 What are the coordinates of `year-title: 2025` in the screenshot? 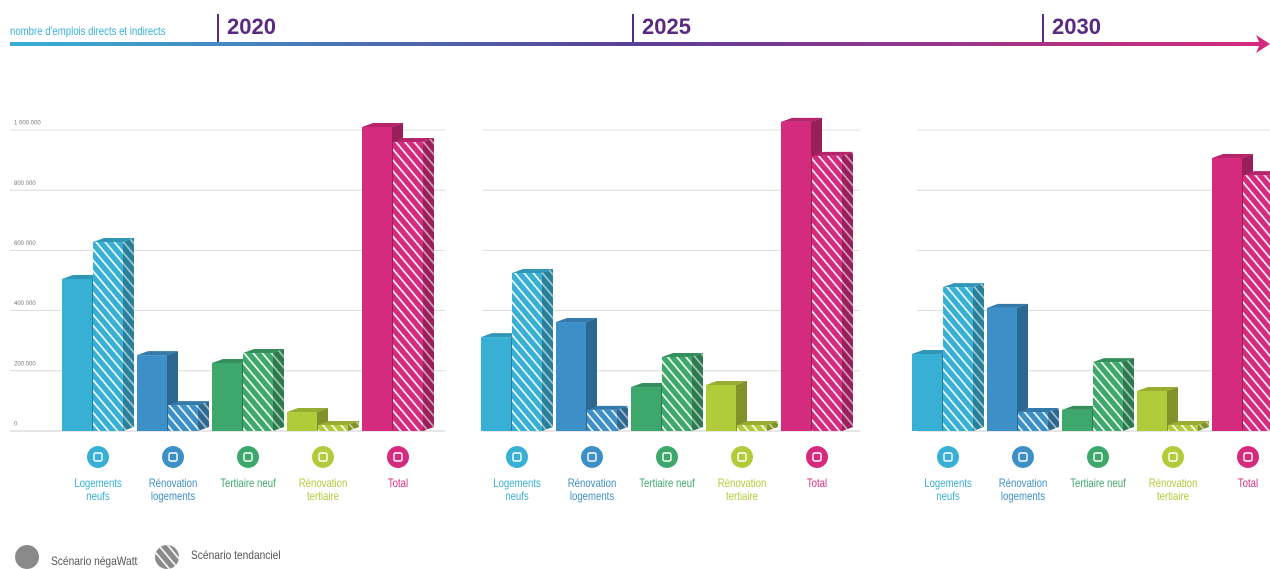 It's located at (666, 26).